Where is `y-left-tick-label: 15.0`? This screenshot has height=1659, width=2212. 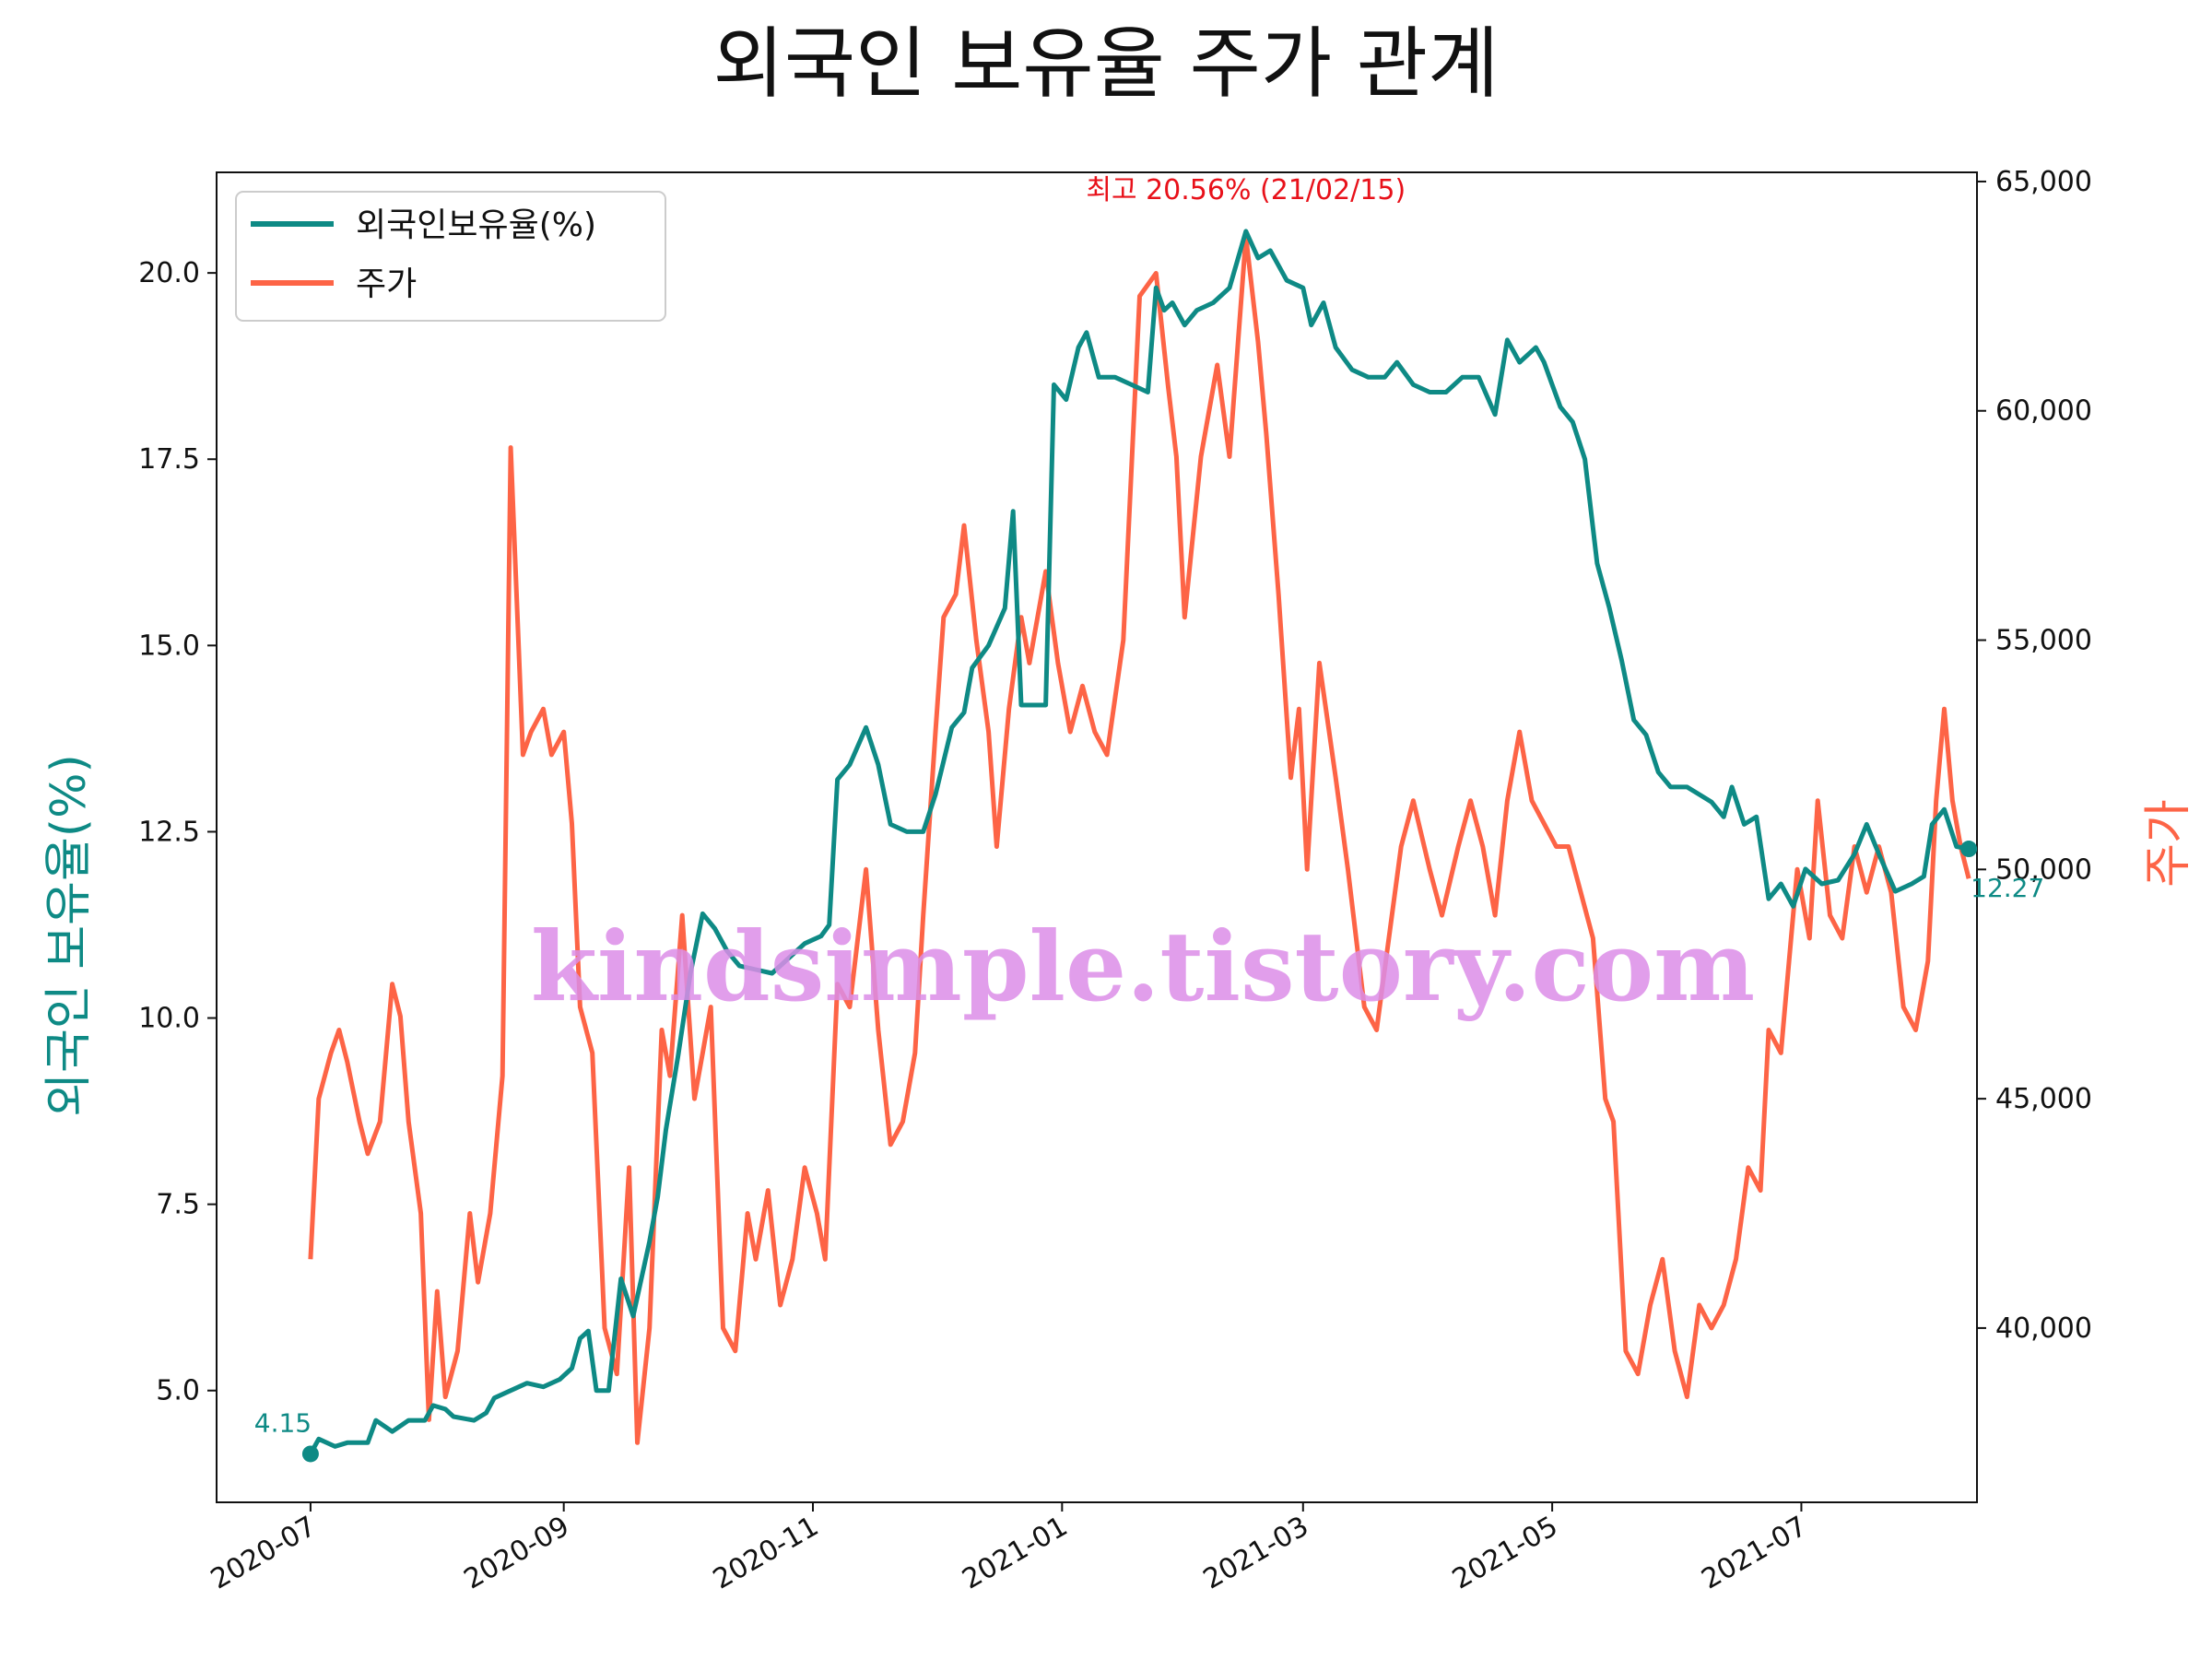
y-left-tick-label: 15.0 is located at coordinates (169, 645).